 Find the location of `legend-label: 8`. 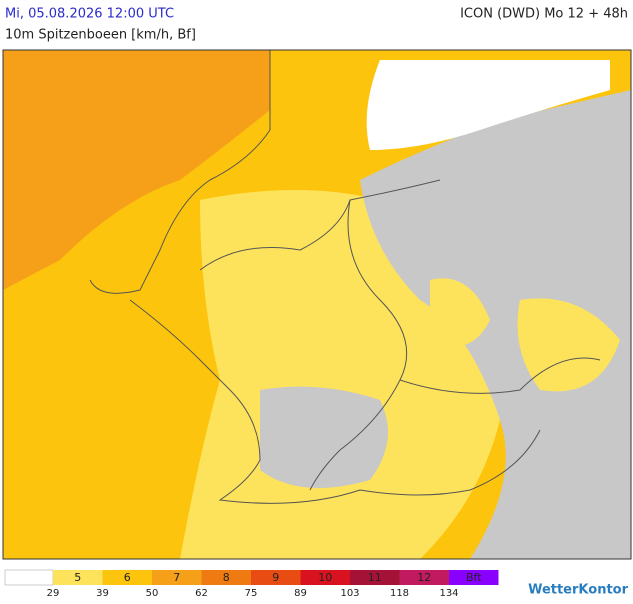

legend-label: 8 is located at coordinates (226, 577).